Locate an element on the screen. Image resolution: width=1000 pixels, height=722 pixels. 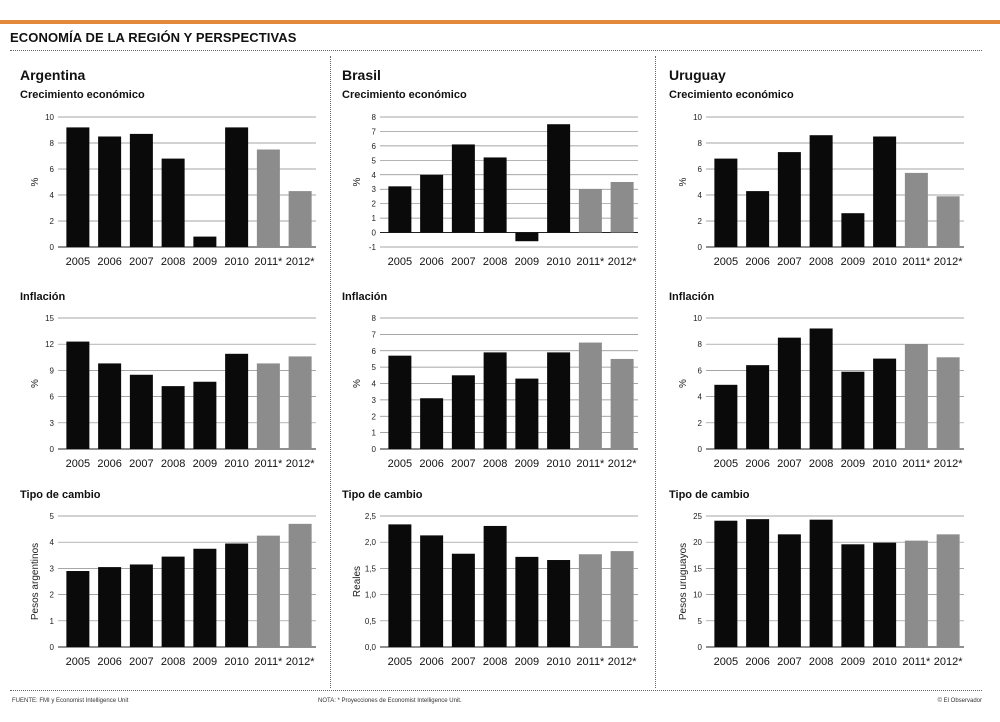
country-label-argentina: Argentina is located at coordinates (53, 75).